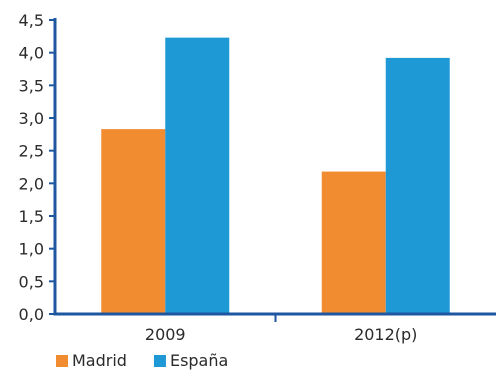 This screenshot has width=496, height=376. What do you see at coordinates (31, 151) in the screenshot?
I see `y-tick-label: 2,5` at bounding box center [31, 151].